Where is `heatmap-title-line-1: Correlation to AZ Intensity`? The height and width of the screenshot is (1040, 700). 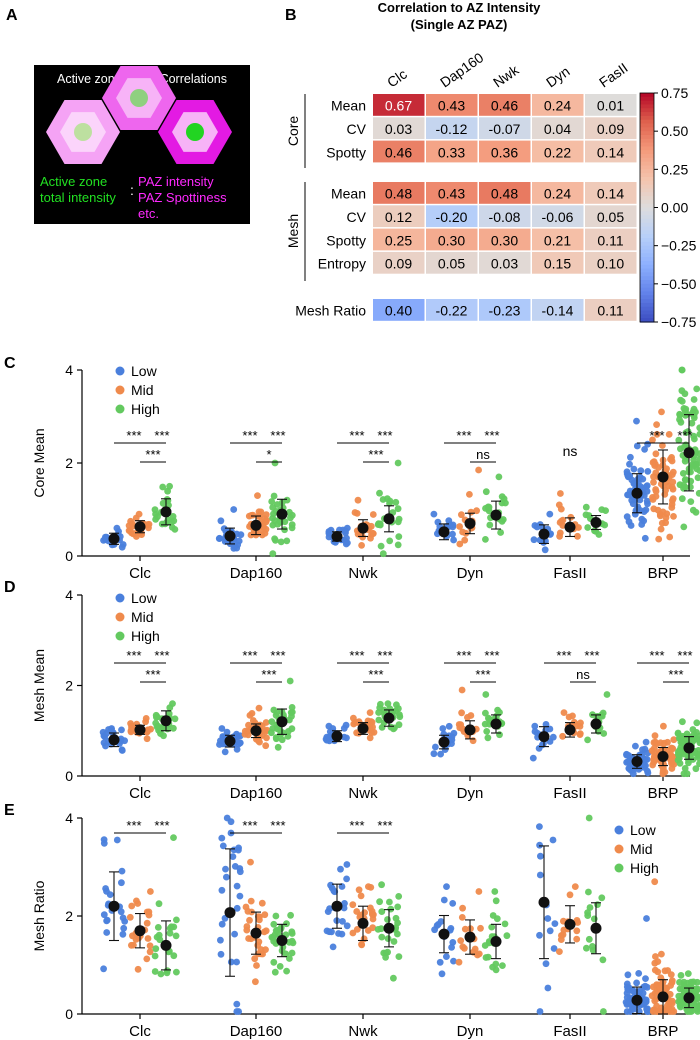 heatmap-title-line-1: Correlation to AZ Intensity is located at coordinates (460, 7).